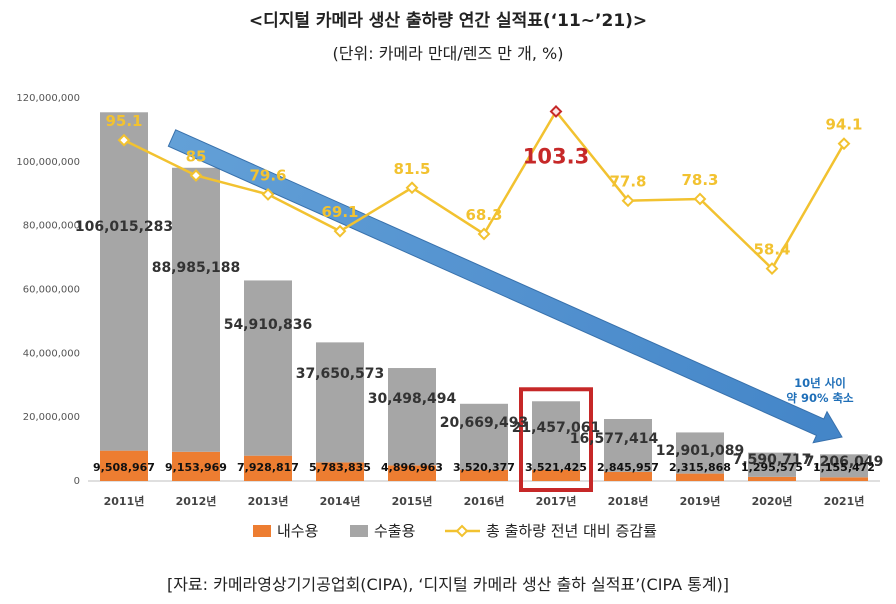 This screenshot has height=604, width=896. Describe the element at coordinates (267, 175) in the screenshot. I see `rate-value-label: 79.6` at that location.